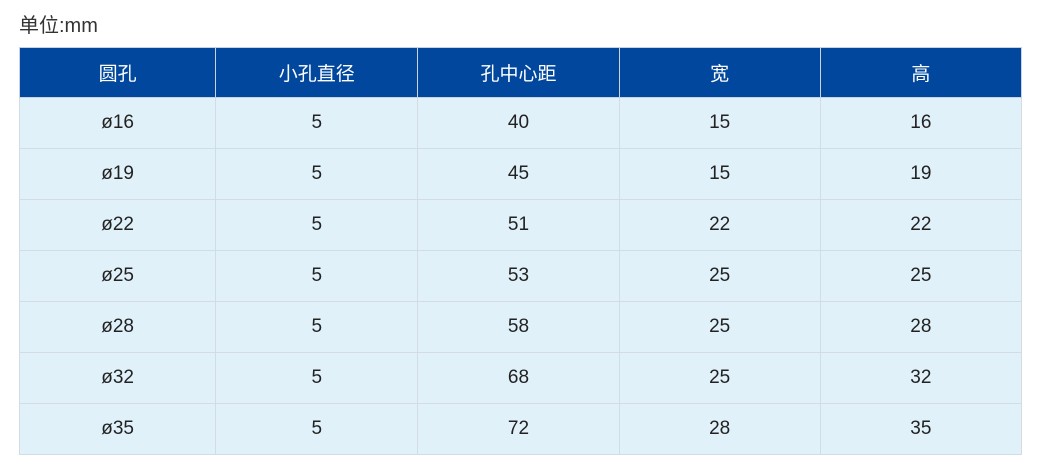 The height and width of the screenshot is (466, 1044). What do you see at coordinates (117, 276) in the screenshot?
I see `table-cell: ø25` at bounding box center [117, 276].